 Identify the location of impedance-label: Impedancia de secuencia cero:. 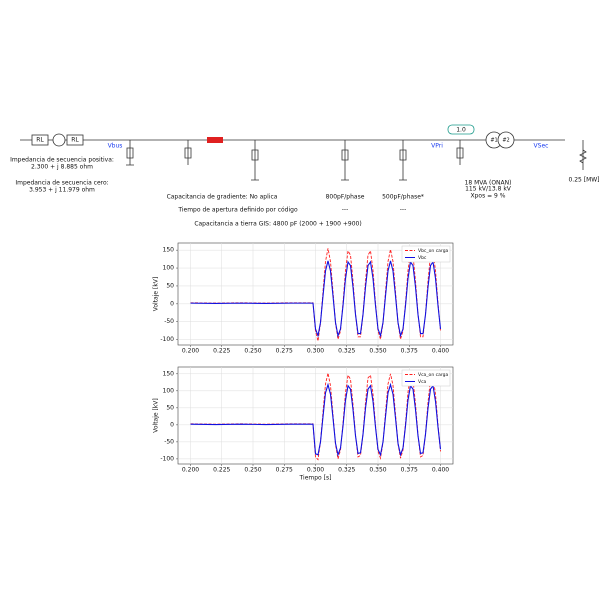
(61, 183).